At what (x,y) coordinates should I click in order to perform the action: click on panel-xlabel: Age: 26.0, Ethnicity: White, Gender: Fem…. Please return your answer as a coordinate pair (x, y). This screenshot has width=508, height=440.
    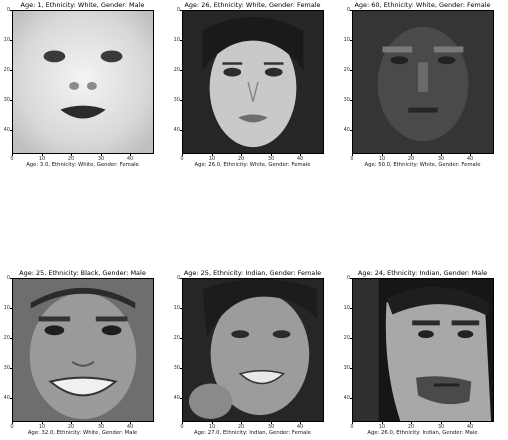
    Looking at the image, I should click on (252, 165).